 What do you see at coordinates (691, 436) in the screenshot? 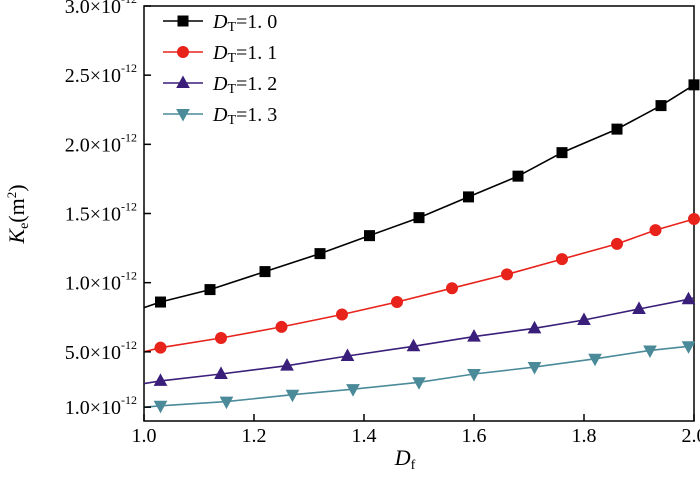
I see `x-tick-label: 2.0` at bounding box center [691, 436].